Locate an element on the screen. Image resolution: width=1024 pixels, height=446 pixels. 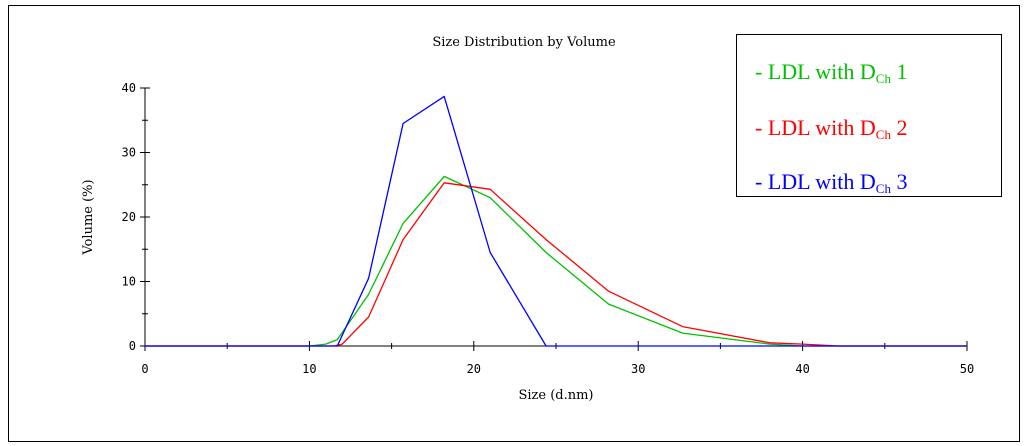
legend-item-3-sub: Ch is located at coordinates (883, 188).